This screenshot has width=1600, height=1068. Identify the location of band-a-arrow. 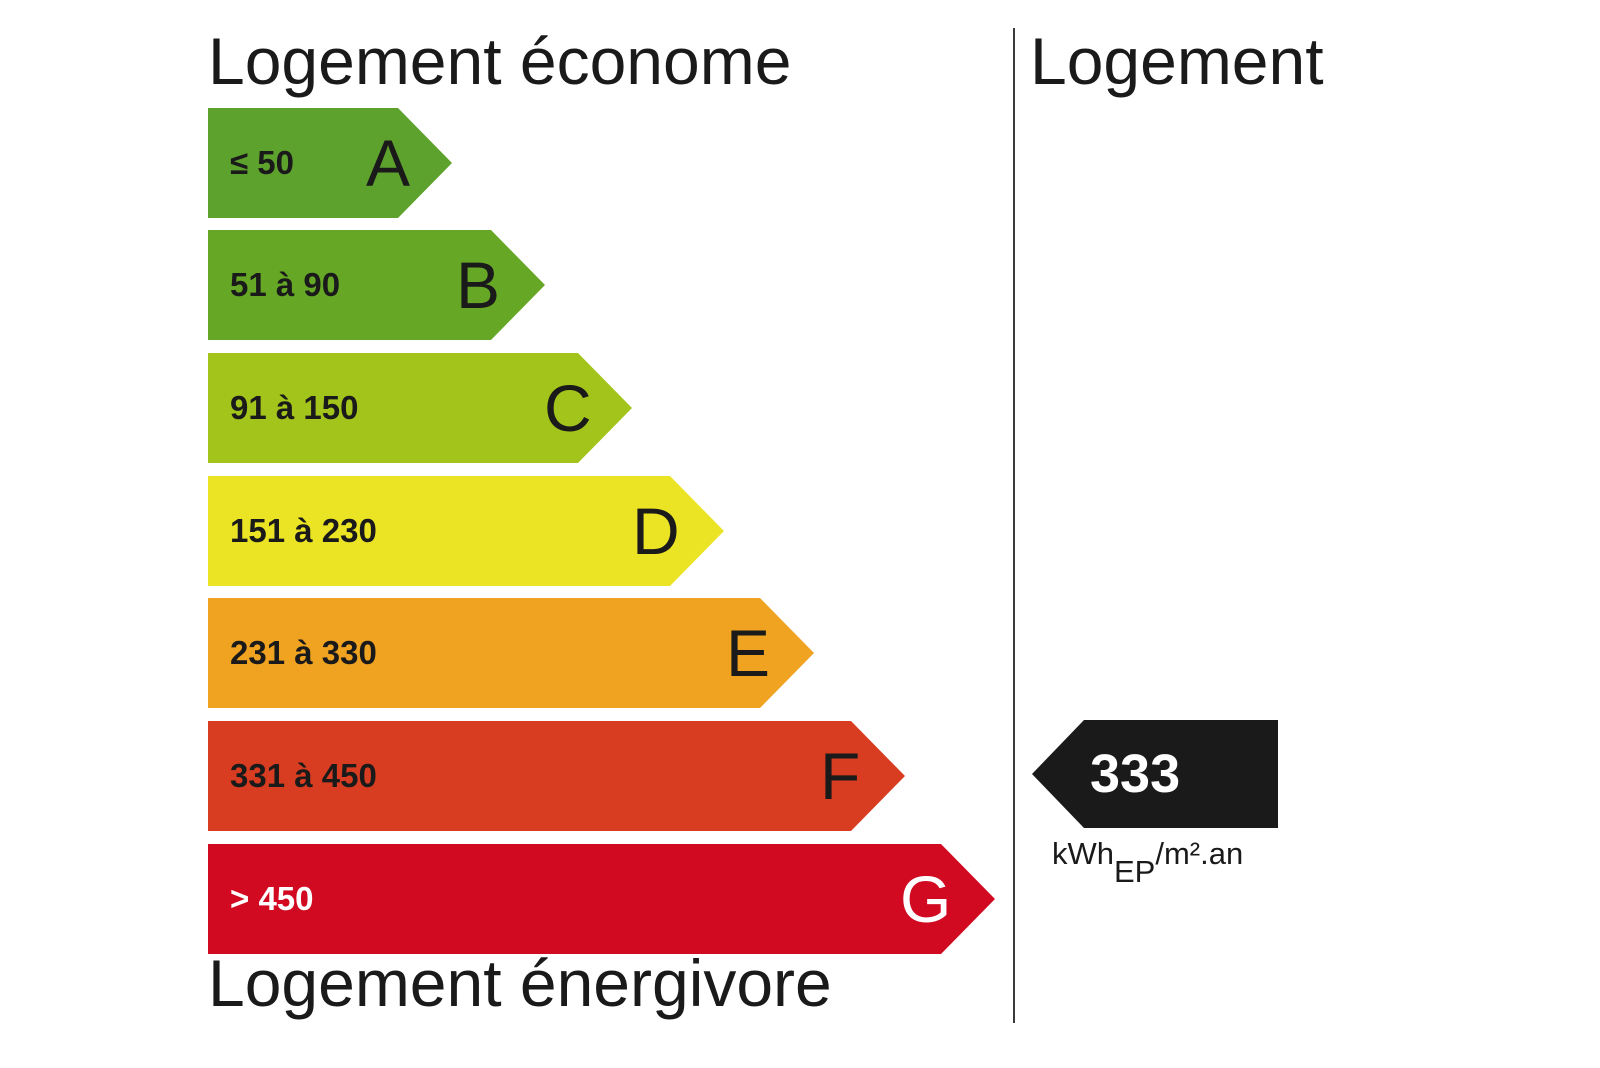
(330, 163).